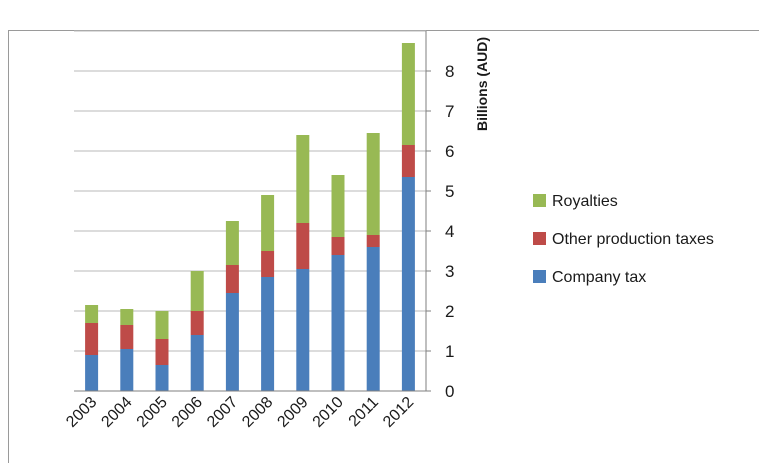 This screenshot has height=463, width=759. What do you see at coordinates (292, 412) in the screenshot?
I see `x-tick-label: 2009` at bounding box center [292, 412].